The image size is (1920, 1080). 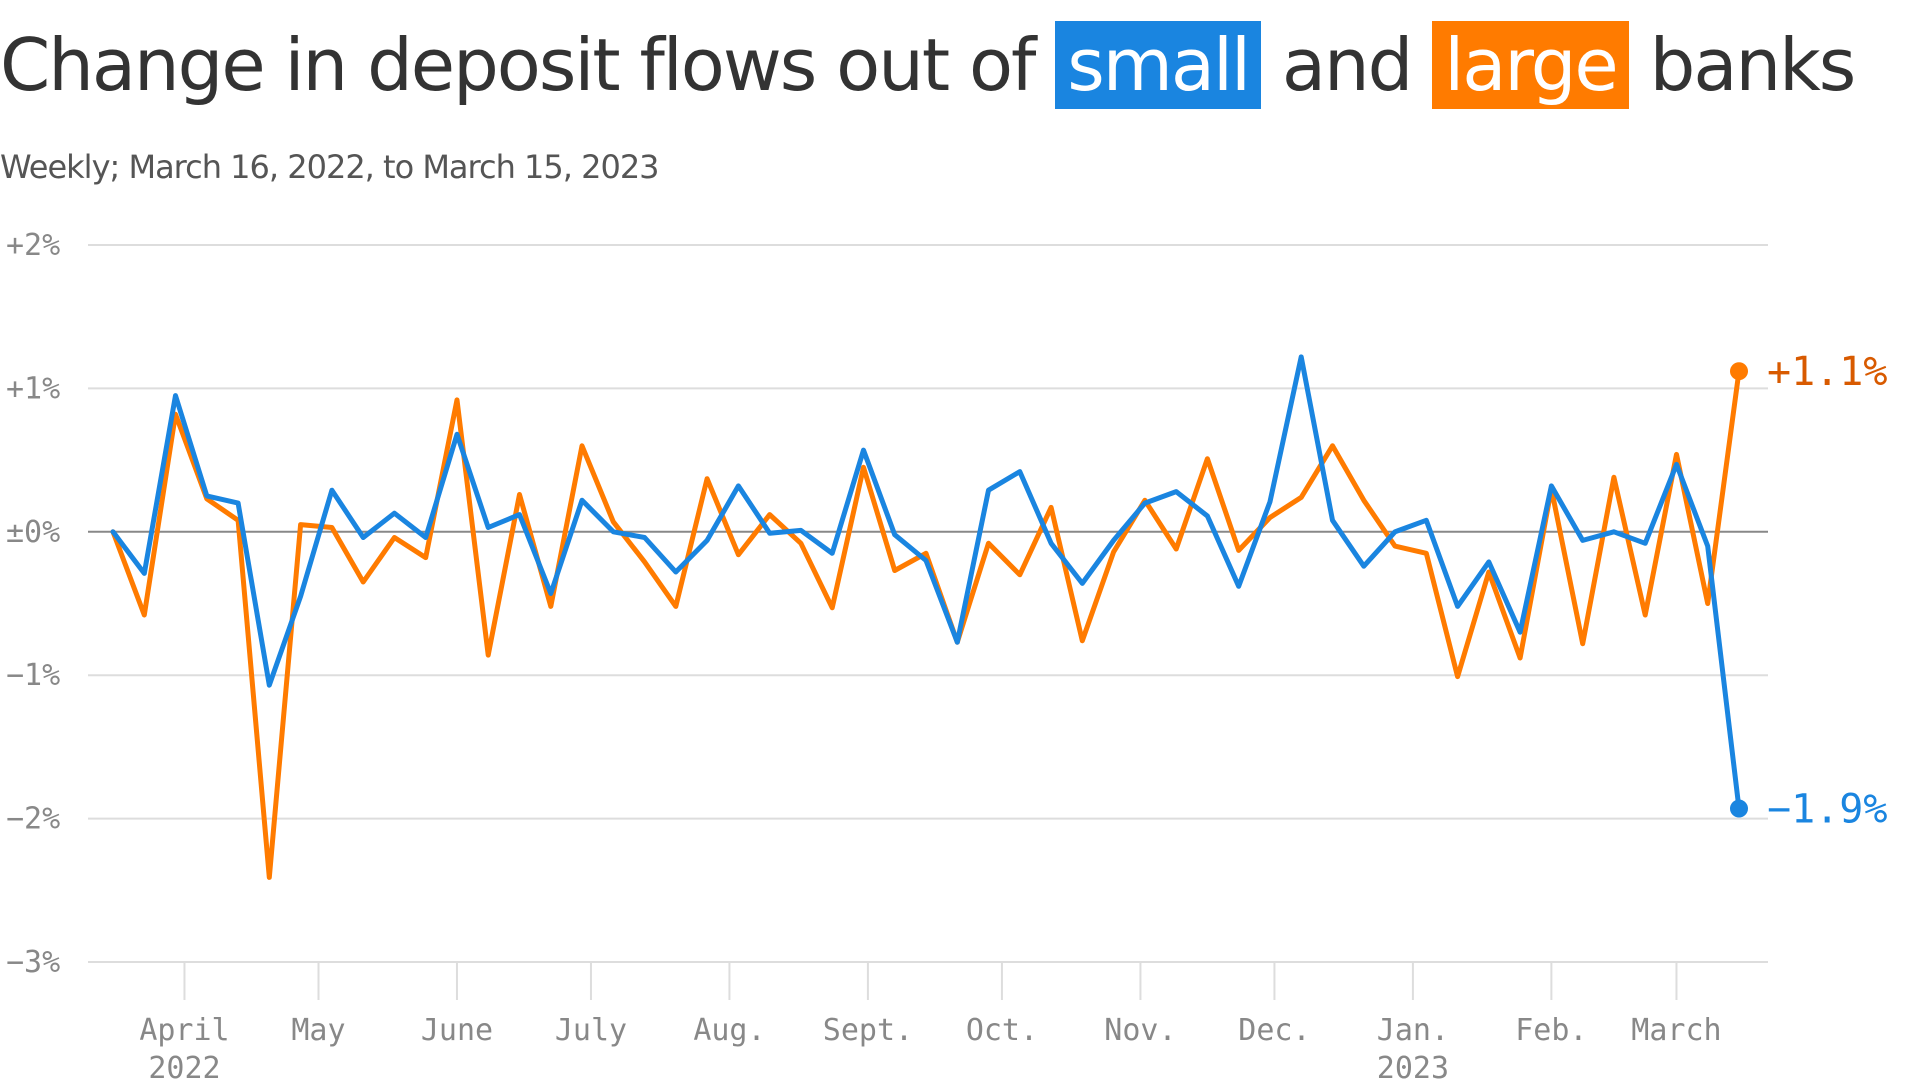 What do you see at coordinates (1739, 371) in the screenshot?
I see `end-point-large` at bounding box center [1739, 371].